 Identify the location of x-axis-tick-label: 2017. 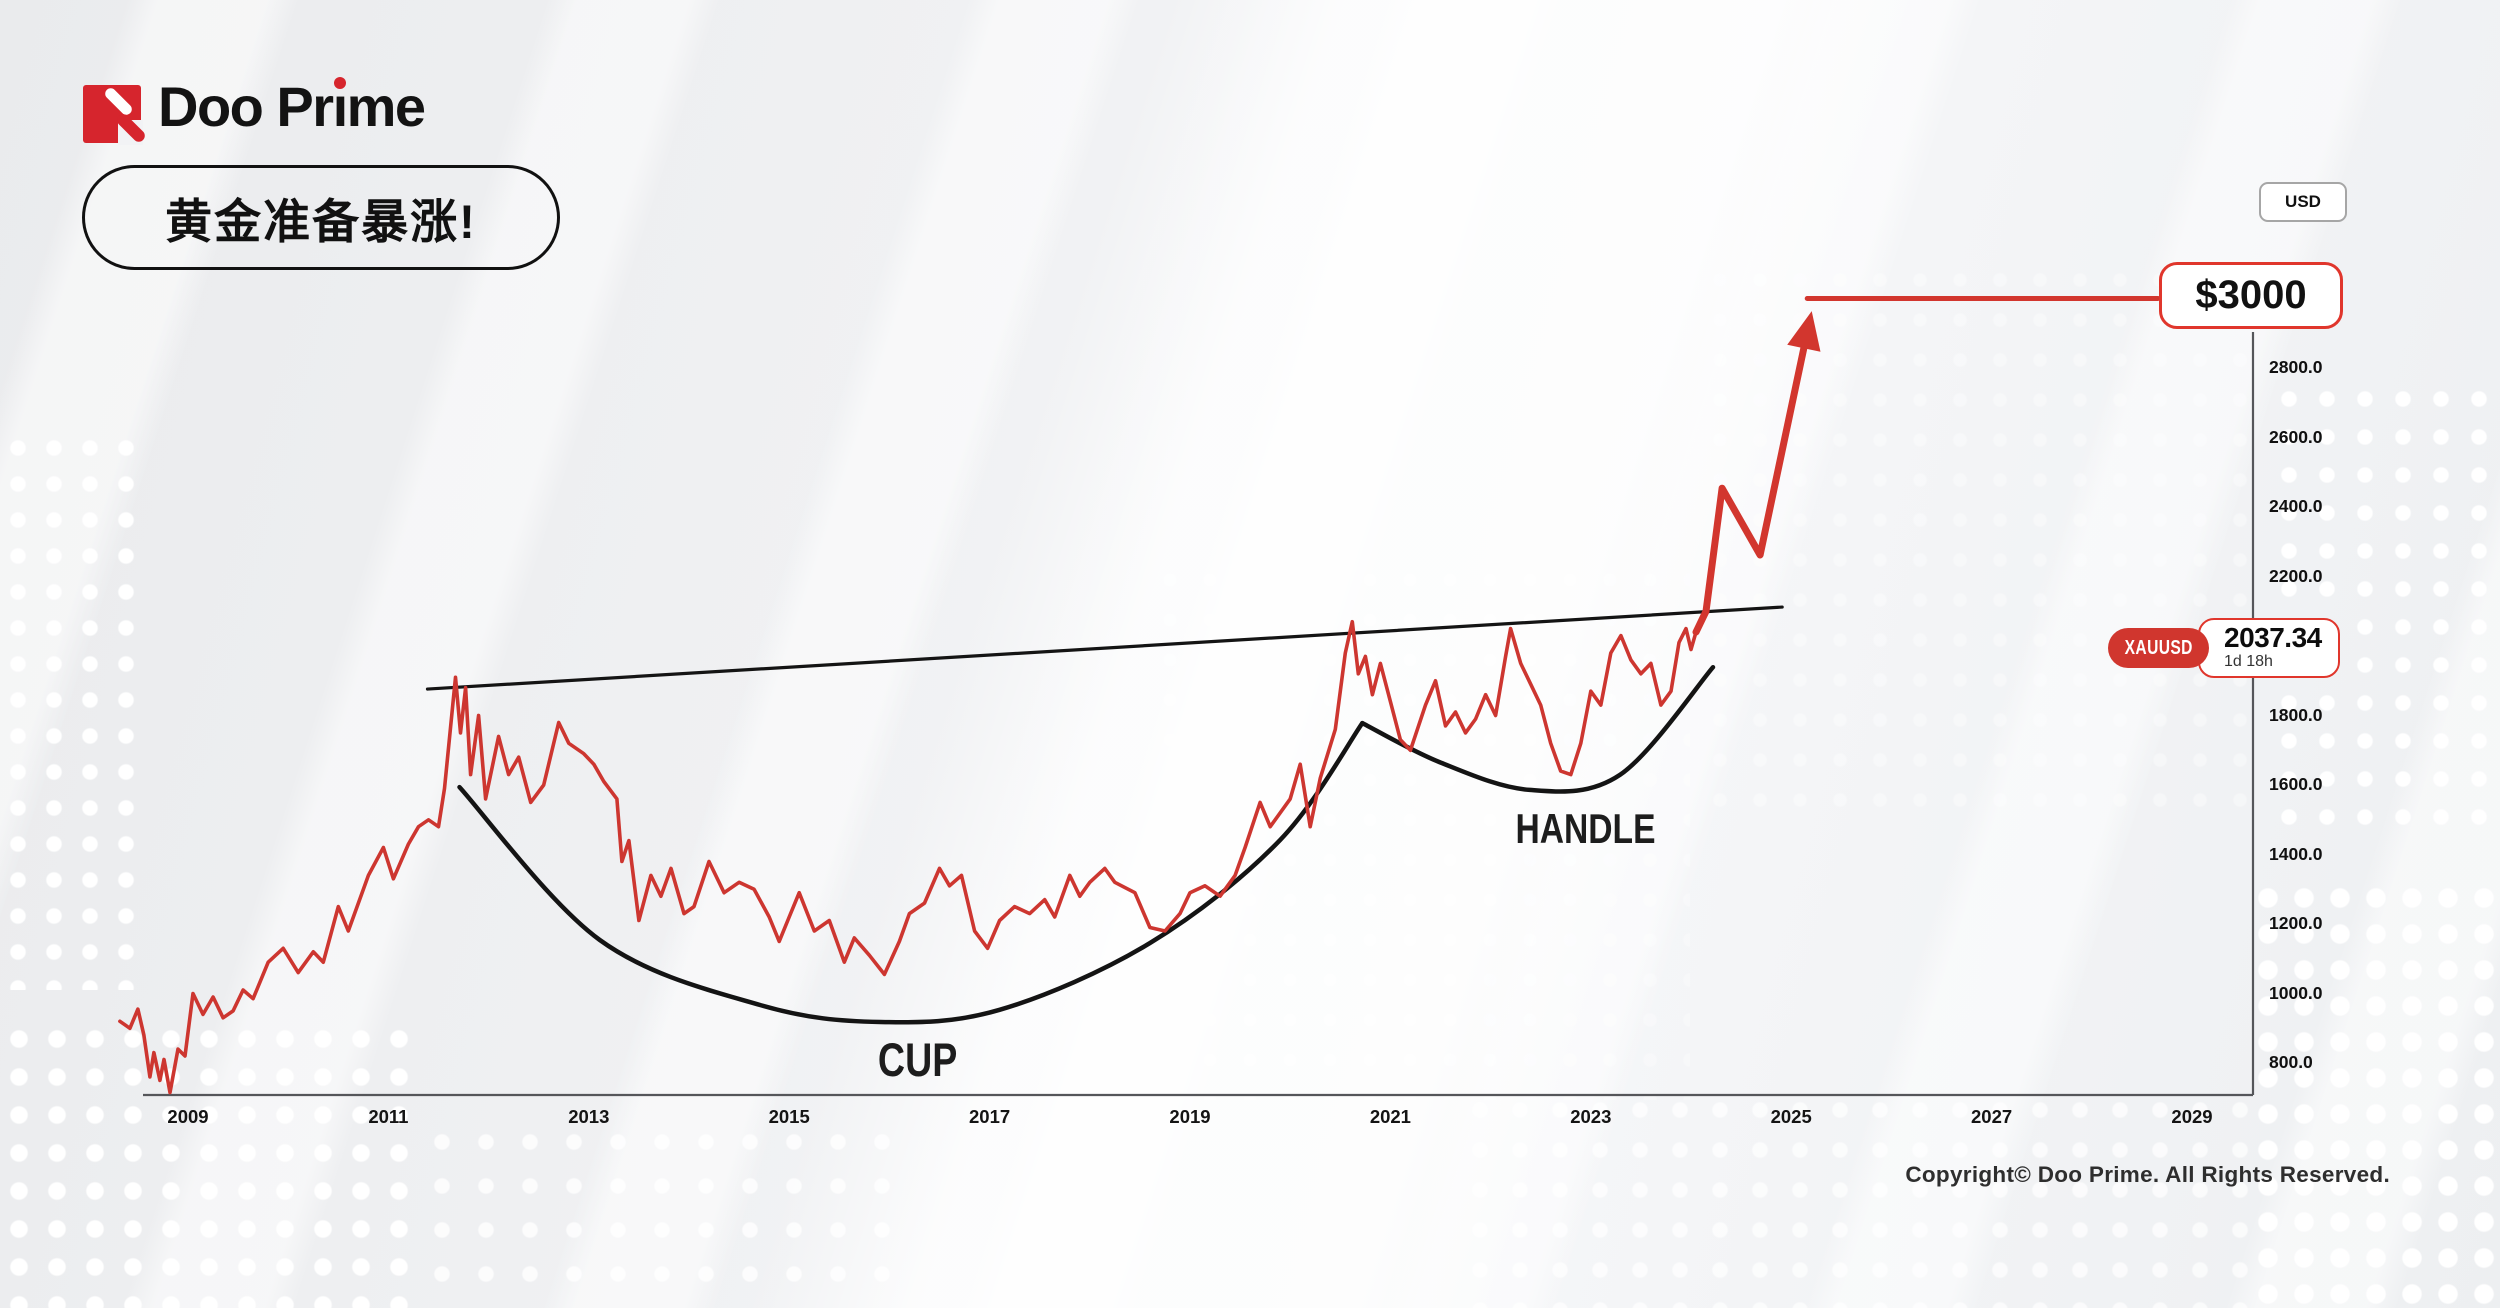
(990, 1116).